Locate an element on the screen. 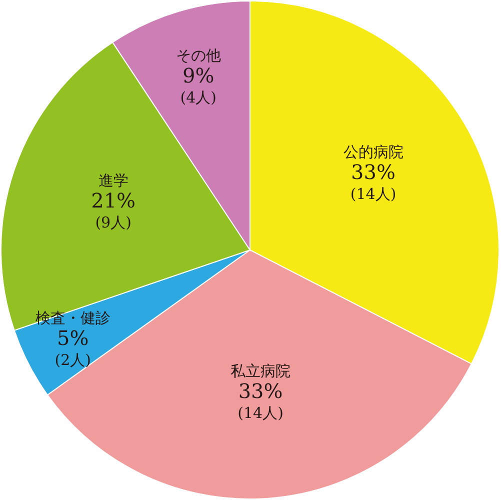 This screenshot has width=501, height=501. data-label: 5% (2人) is located at coordinates (72, 348).